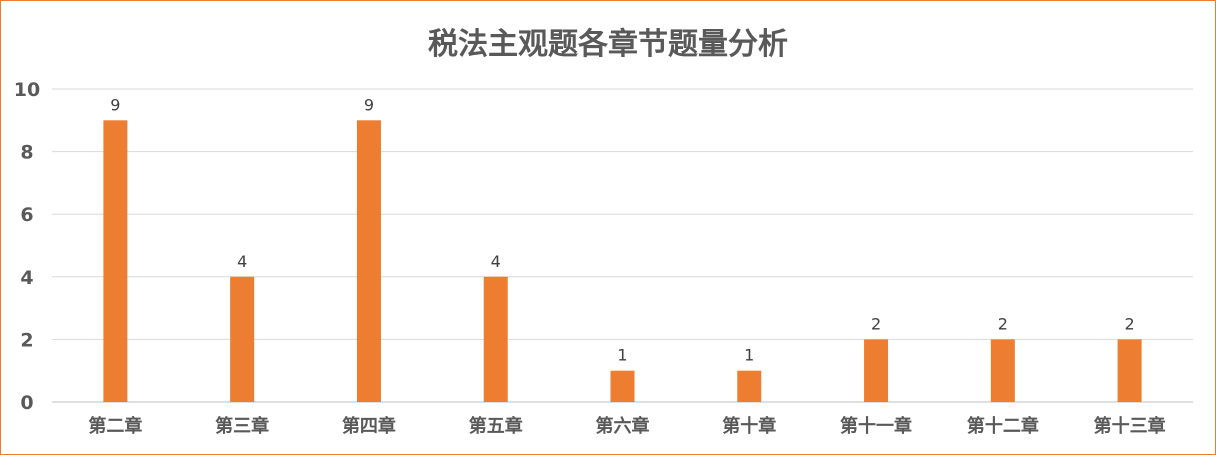  I want to click on chart-title: 税法主观题各章节题量分析, so click(608, 44).